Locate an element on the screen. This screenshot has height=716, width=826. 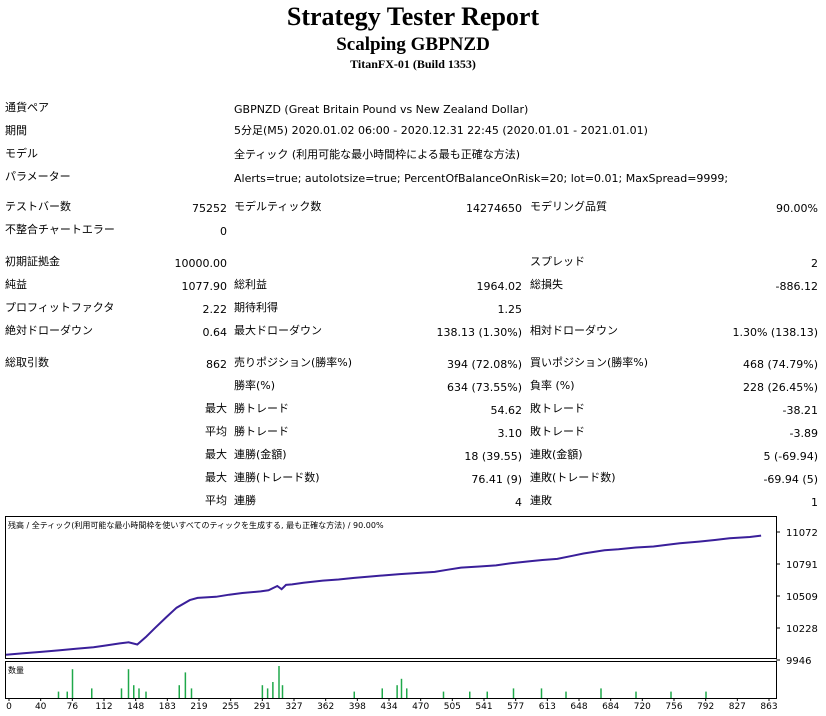
model-label: モデル is located at coordinates (21, 153).